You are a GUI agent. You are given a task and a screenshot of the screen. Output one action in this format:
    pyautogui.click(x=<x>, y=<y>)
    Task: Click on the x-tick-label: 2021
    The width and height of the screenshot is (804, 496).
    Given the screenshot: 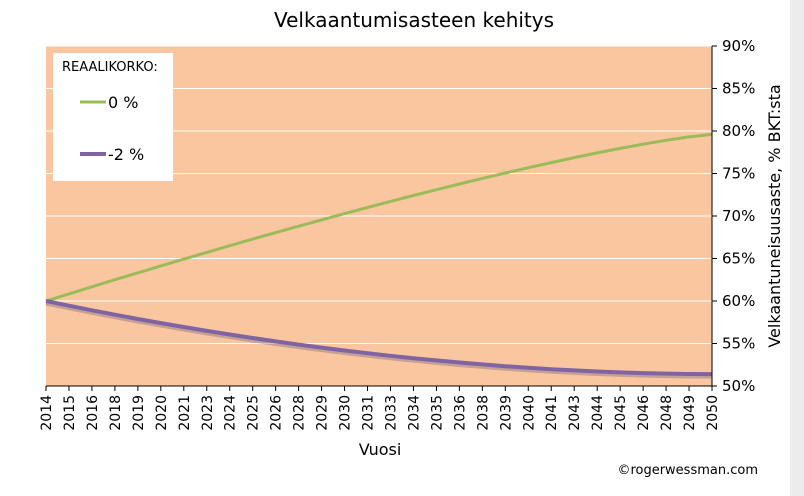 What is the action you would take?
    pyautogui.click(x=185, y=413)
    